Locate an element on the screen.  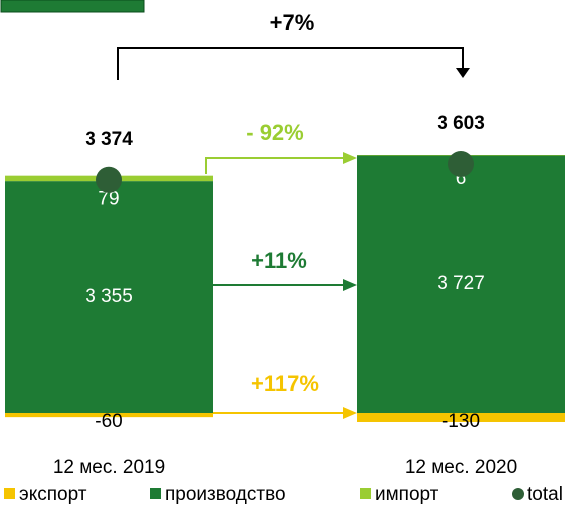
value-label: 79 is located at coordinates (108, 199).